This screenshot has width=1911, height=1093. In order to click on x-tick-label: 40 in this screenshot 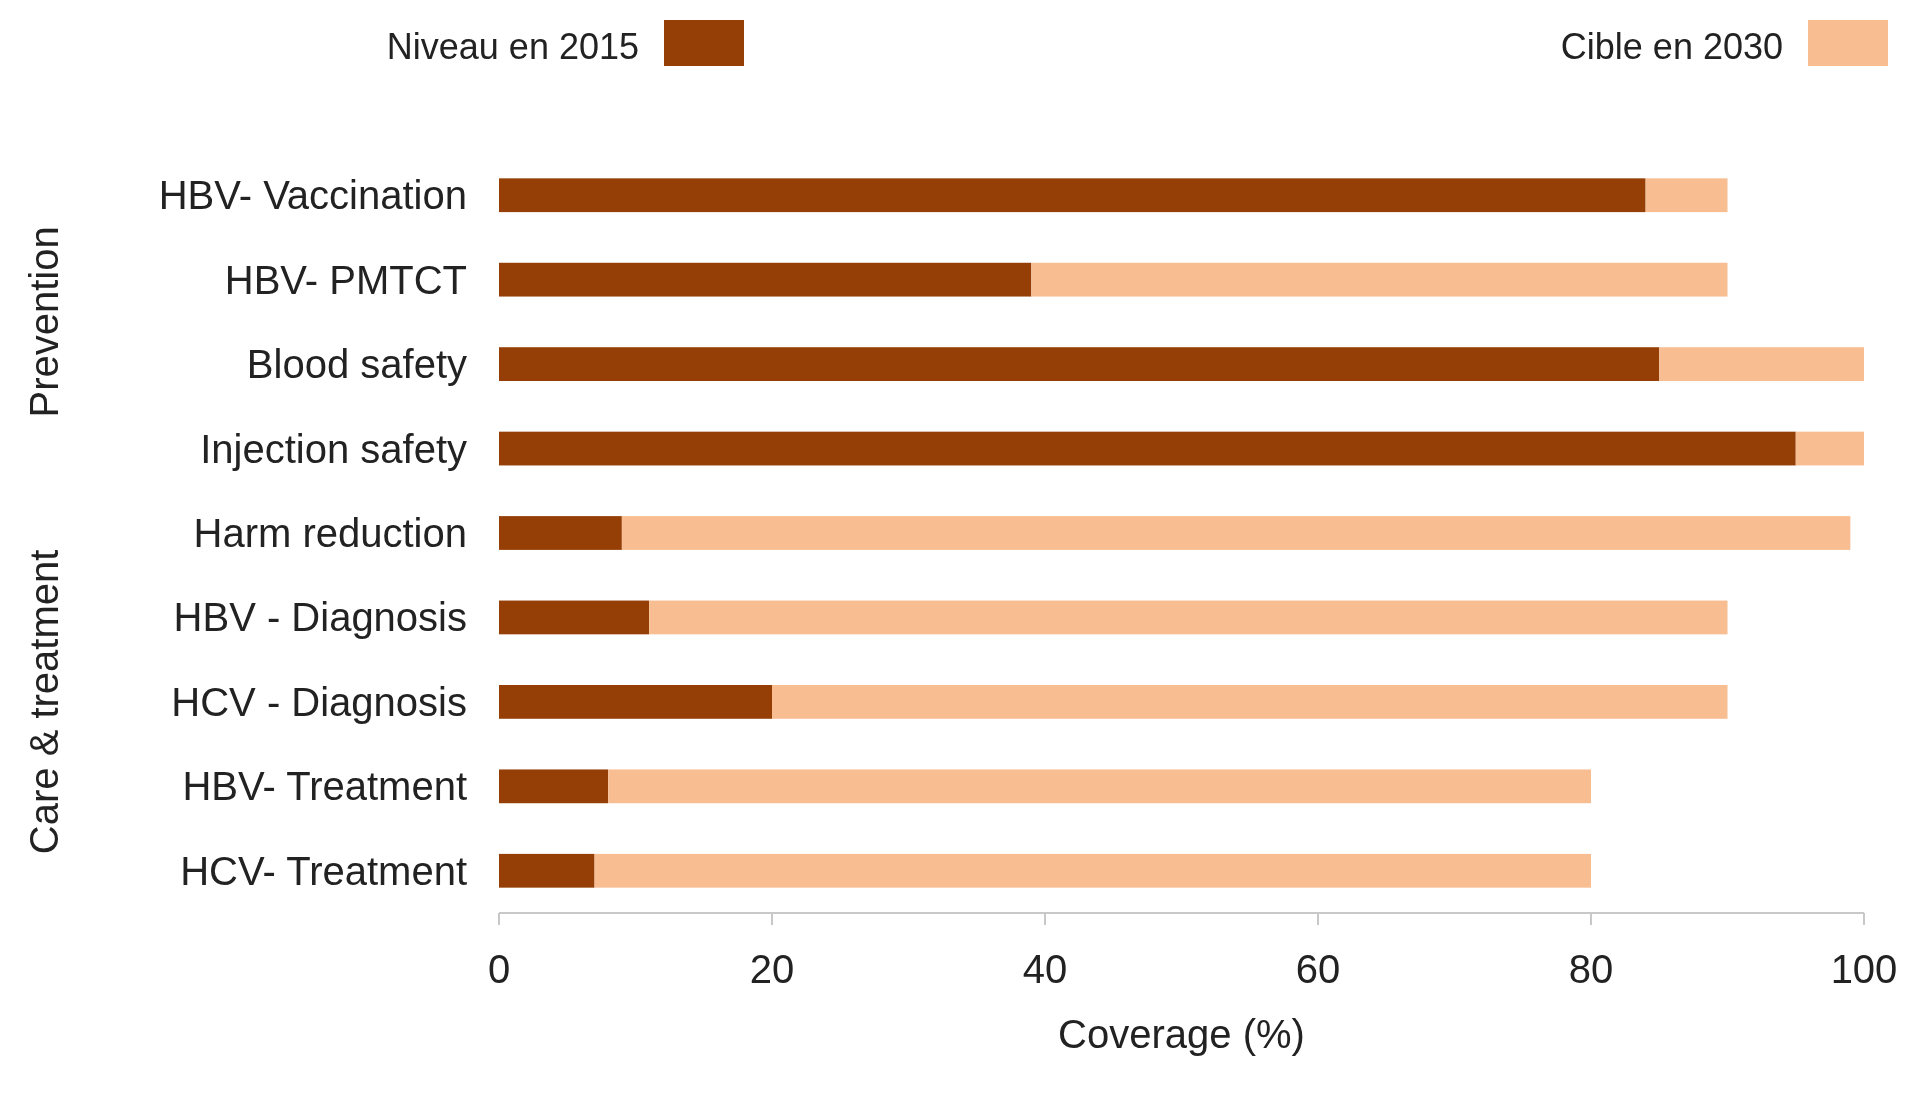, I will do `click(1045, 969)`.